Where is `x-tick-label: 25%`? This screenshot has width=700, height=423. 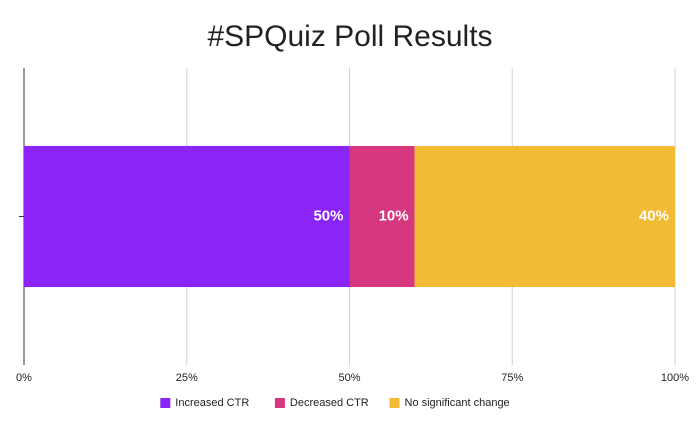
x-tick-label: 25% is located at coordinates (187, 378).